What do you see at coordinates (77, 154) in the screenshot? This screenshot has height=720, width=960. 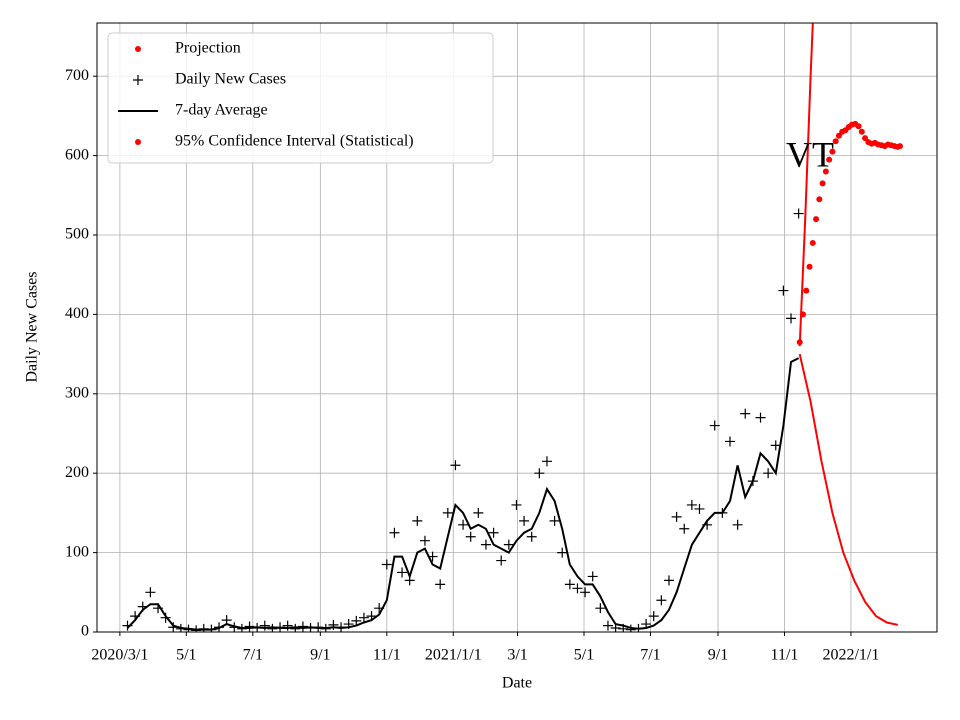 I see `y-tick-label: 600` at bounding box center [77, 154].